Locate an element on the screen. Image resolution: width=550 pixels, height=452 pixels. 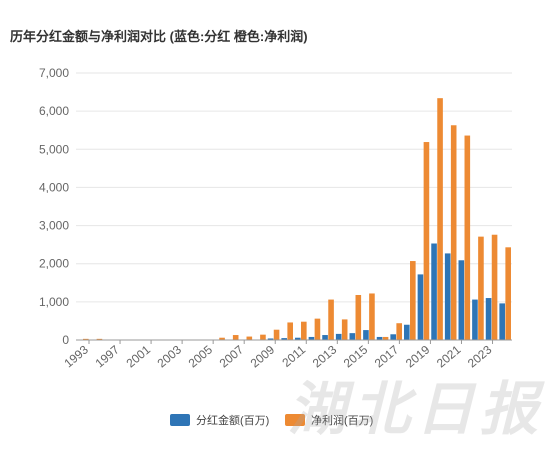
y-axis: 0 1,000 2,000 3,000 4,000 5,000 6,000 7,000 is located at coordinates (54, 206).